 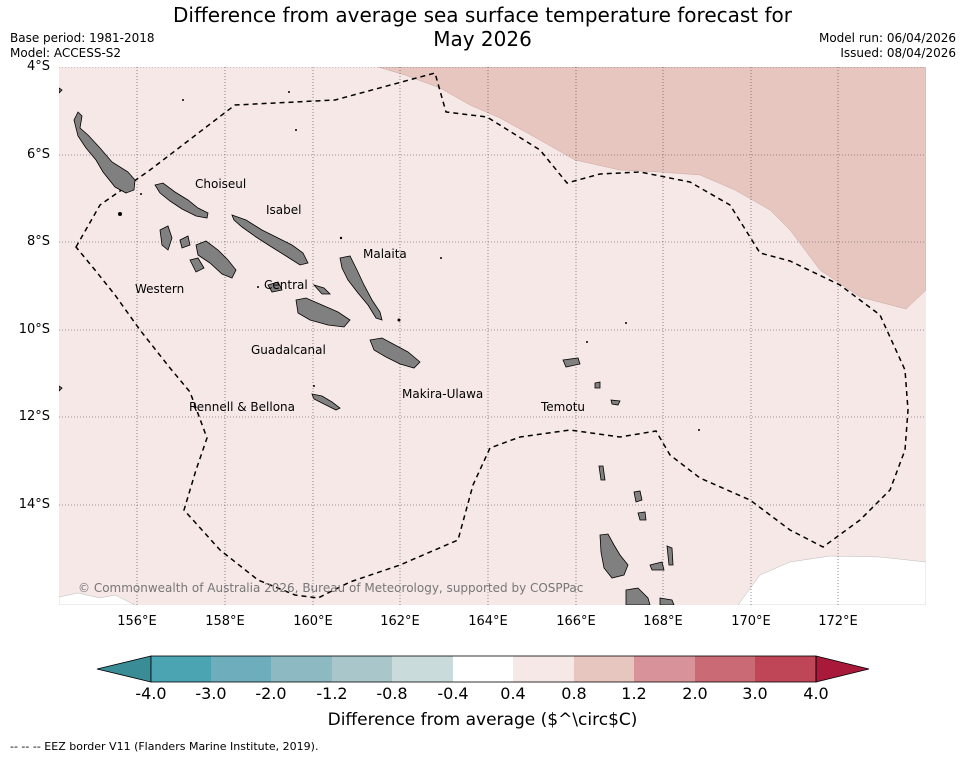 I want to click on lat-label-8s: 8°S, so click(x=38, y=241).